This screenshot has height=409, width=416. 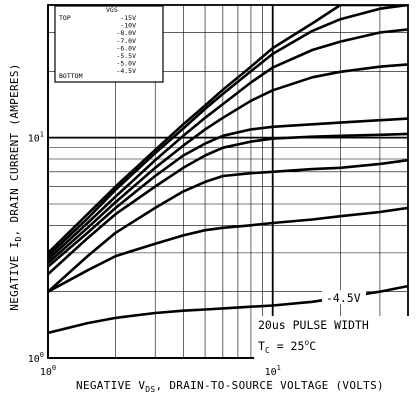 What do you see at coordinates (128, 26) in the screenshot?
I see `legend-entry: -10V` at bounding box center [128, 26].